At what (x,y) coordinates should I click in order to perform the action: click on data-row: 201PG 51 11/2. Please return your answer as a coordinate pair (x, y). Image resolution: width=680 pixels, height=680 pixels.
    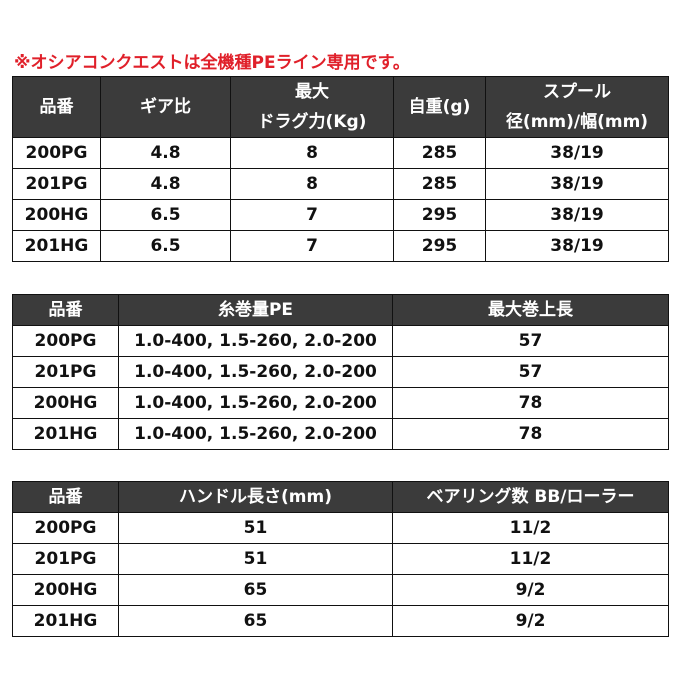
    Looking at the image, I should click on (340, 559).